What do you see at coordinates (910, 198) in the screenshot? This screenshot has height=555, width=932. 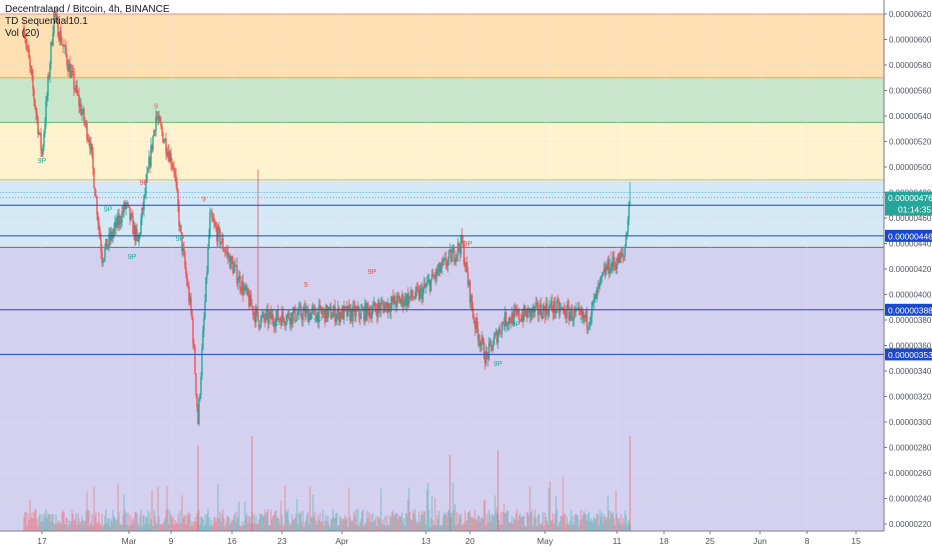 I see `current-price-label: 0.00000476` at bounding box center [910, 198].